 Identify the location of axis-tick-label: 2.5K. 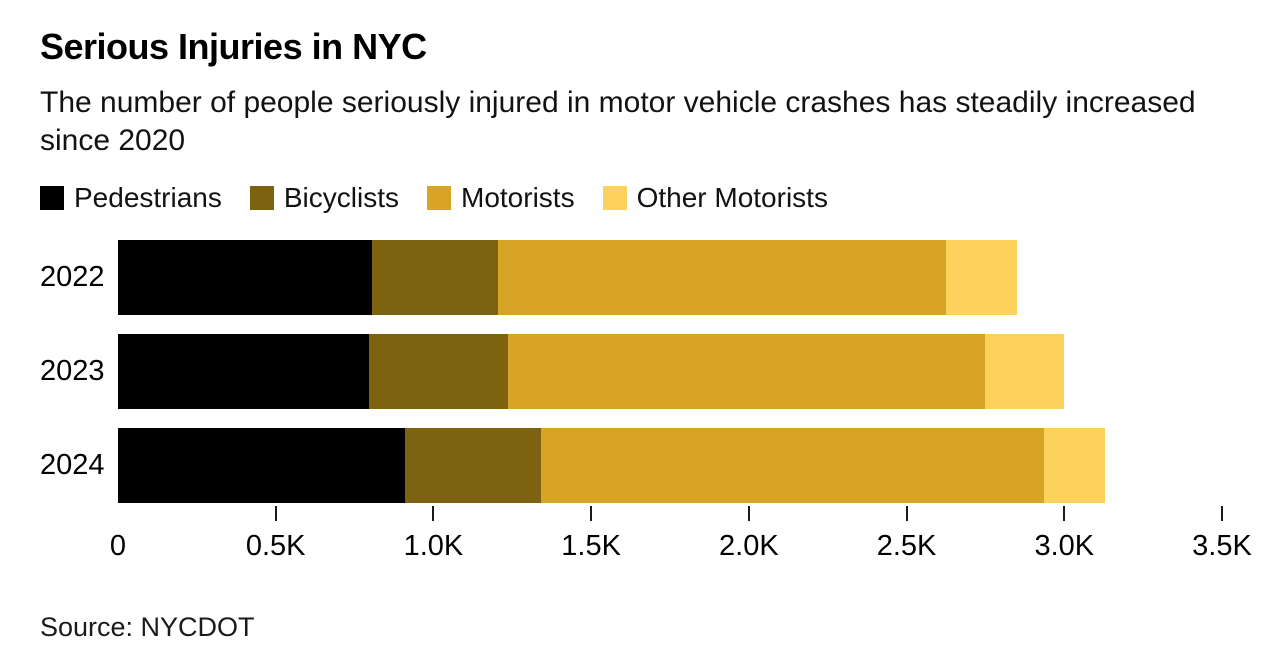
(906, 546).